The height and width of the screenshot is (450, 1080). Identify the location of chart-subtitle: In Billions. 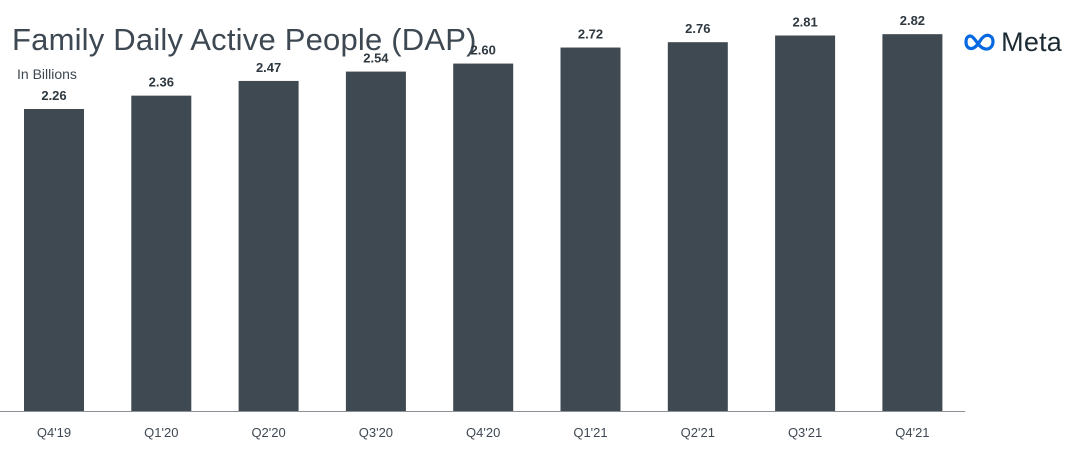
(47, 74).